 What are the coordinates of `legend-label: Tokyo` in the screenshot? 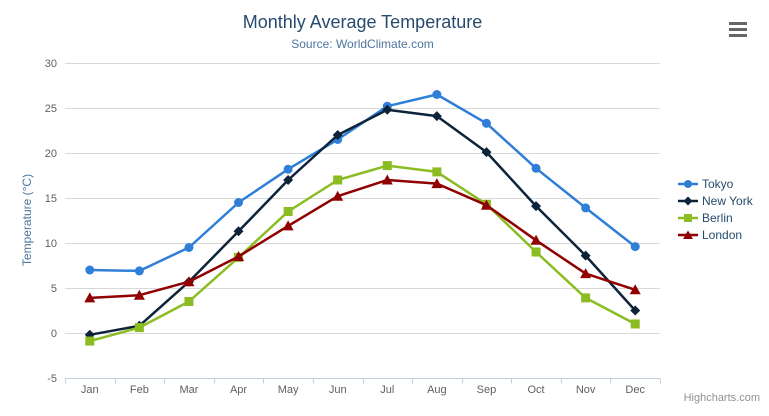 It's located at (718, 183).